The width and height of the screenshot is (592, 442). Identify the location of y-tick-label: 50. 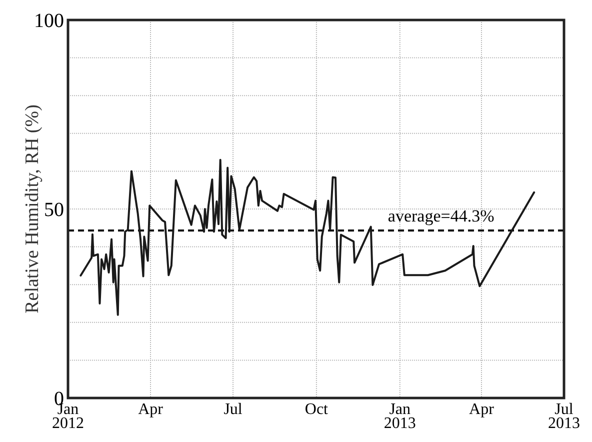
(54, 210).